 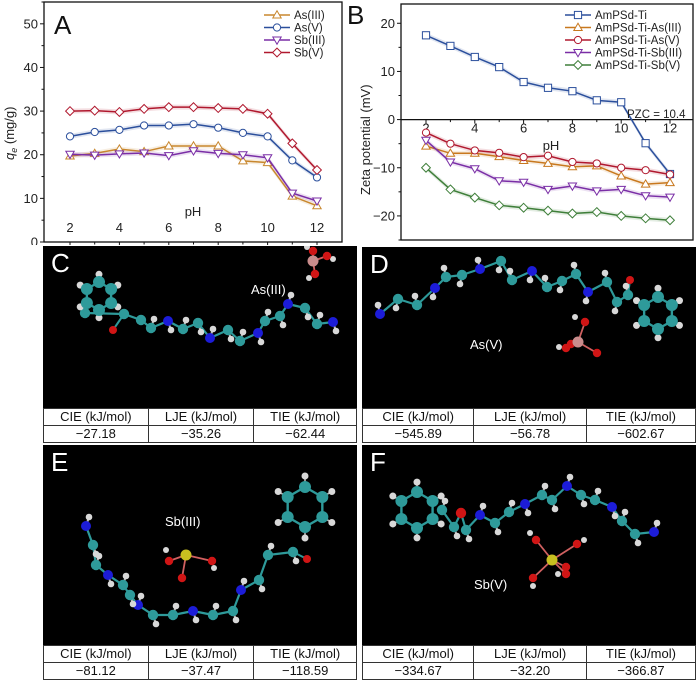 What do you see at coordinates (623, 28) in the screenshot?
I see `legend-item: AmPSd-Ti-As(III)` at bounding box center [623, 28].